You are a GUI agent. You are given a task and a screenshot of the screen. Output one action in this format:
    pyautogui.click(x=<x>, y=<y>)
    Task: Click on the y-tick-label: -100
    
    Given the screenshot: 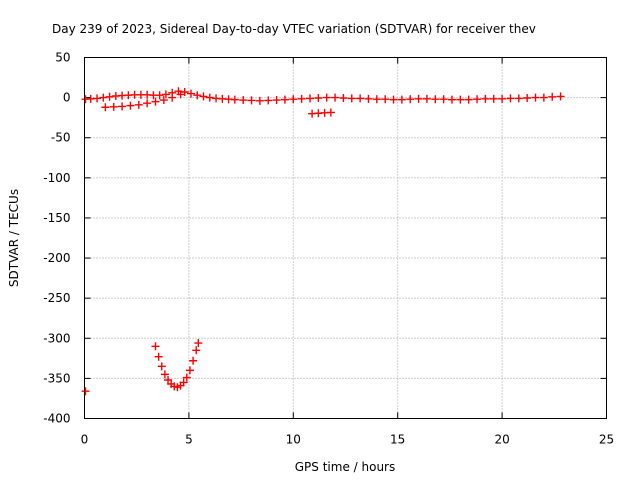 What is the action you would take?
    pyautogui.click(x=56, y=178)
    